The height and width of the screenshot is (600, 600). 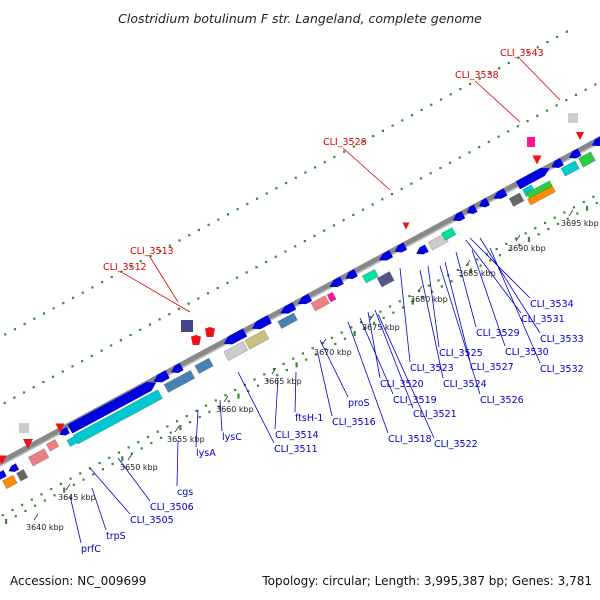 What do you see at coordinates (283, 381) in the screenshot?
I see `tick-label: 3665 kbp` at bounding box center [283, 381].